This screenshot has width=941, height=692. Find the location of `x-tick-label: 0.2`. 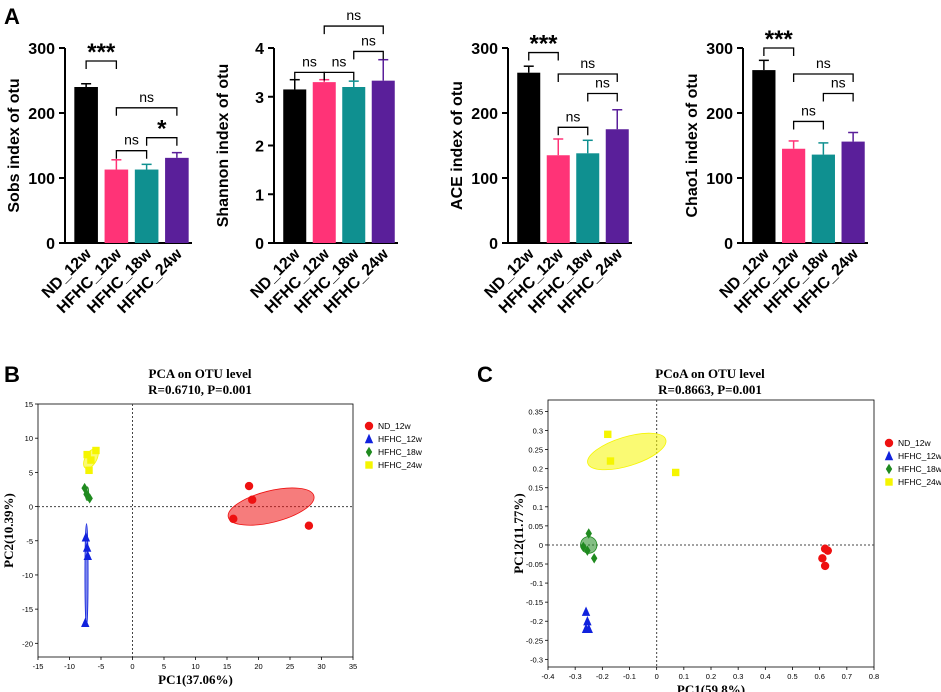

x-tick-label: 0.2 is located at coordinates (711, 676).